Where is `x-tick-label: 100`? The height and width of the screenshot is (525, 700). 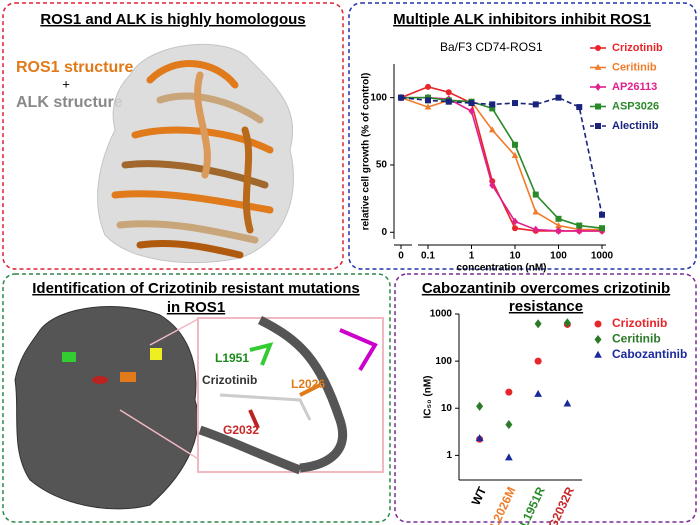
x-tick-label: 100 is located at coordinates (558, 256).